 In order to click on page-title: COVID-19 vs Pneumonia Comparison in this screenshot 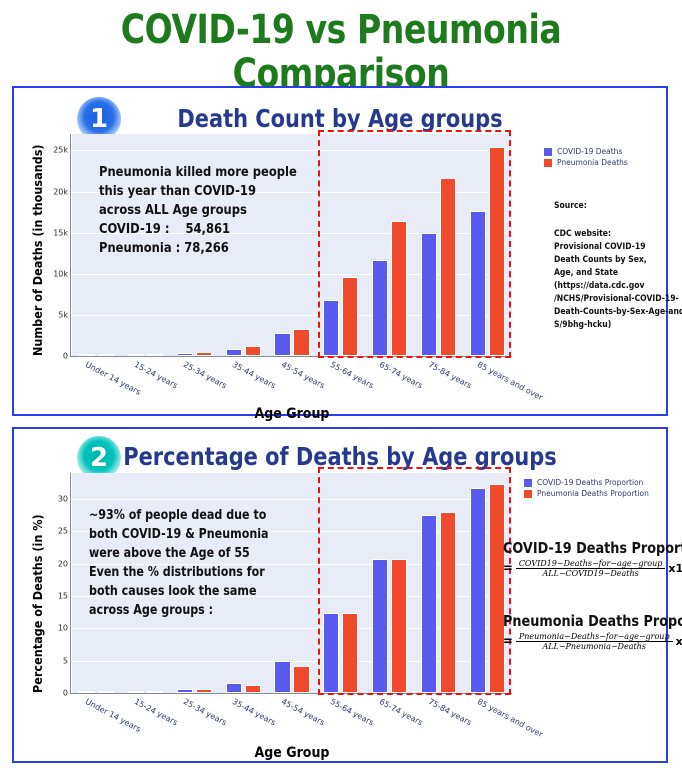, I will do `click(341, 52)`.